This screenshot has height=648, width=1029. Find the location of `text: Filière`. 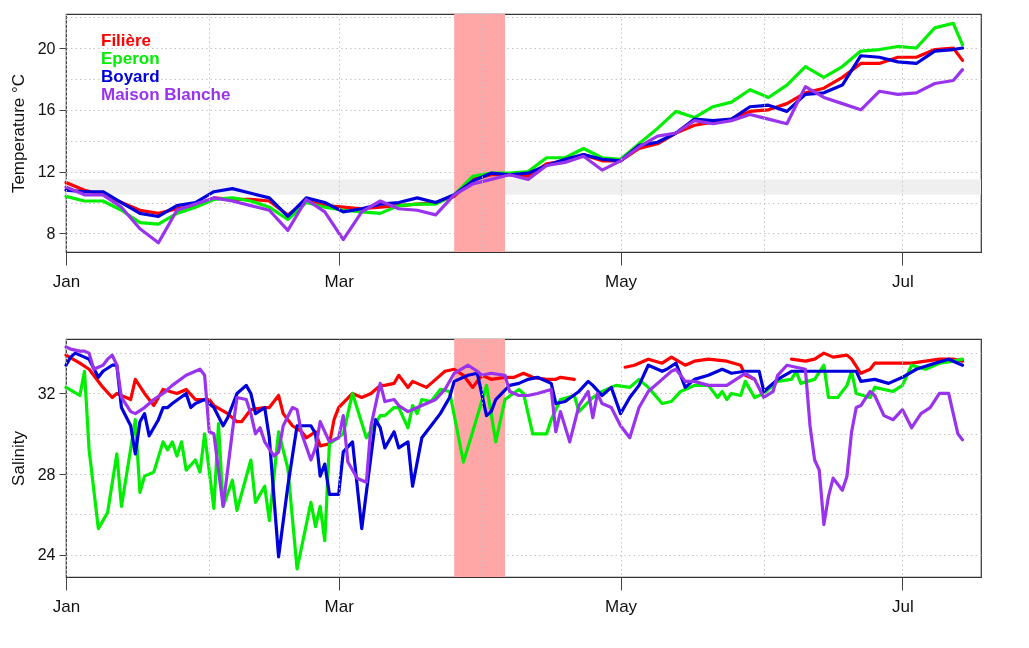

text: Filière is located at coordinates (126, 40).